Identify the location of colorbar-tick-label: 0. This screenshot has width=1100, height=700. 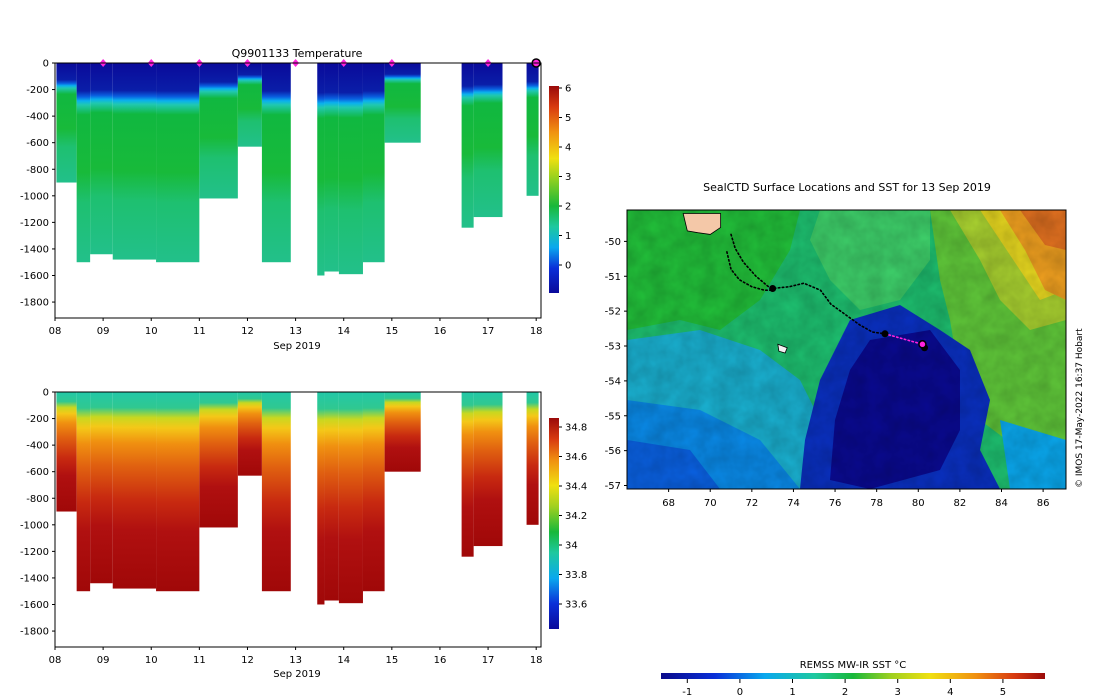
(568, 266).